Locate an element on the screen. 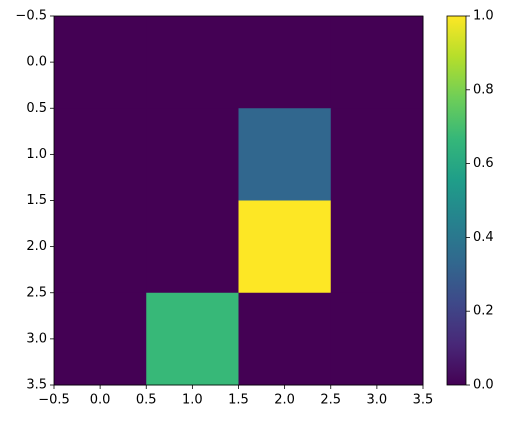 This screenshot has width=507, height=422. colorbar-tick-label: 0.6 is located at coordinates (483, 163).